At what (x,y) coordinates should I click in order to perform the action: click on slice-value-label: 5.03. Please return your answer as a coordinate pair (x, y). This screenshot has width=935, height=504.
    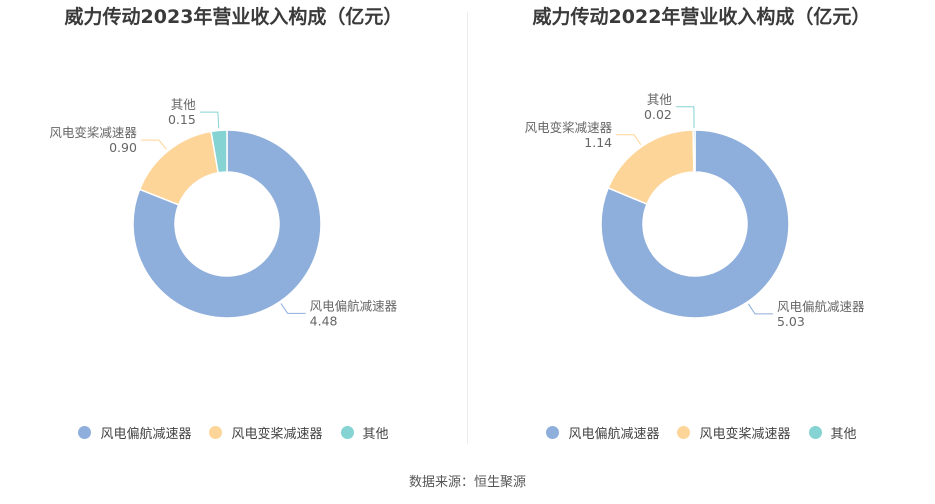
    Looking at the image, I should click on (791, 321).